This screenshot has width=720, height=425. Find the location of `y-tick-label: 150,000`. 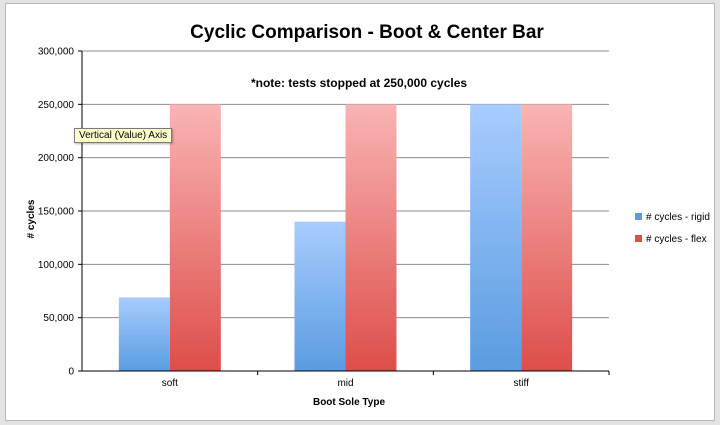

y-tick-label: 150,000 is located at coordinates (56, 212).